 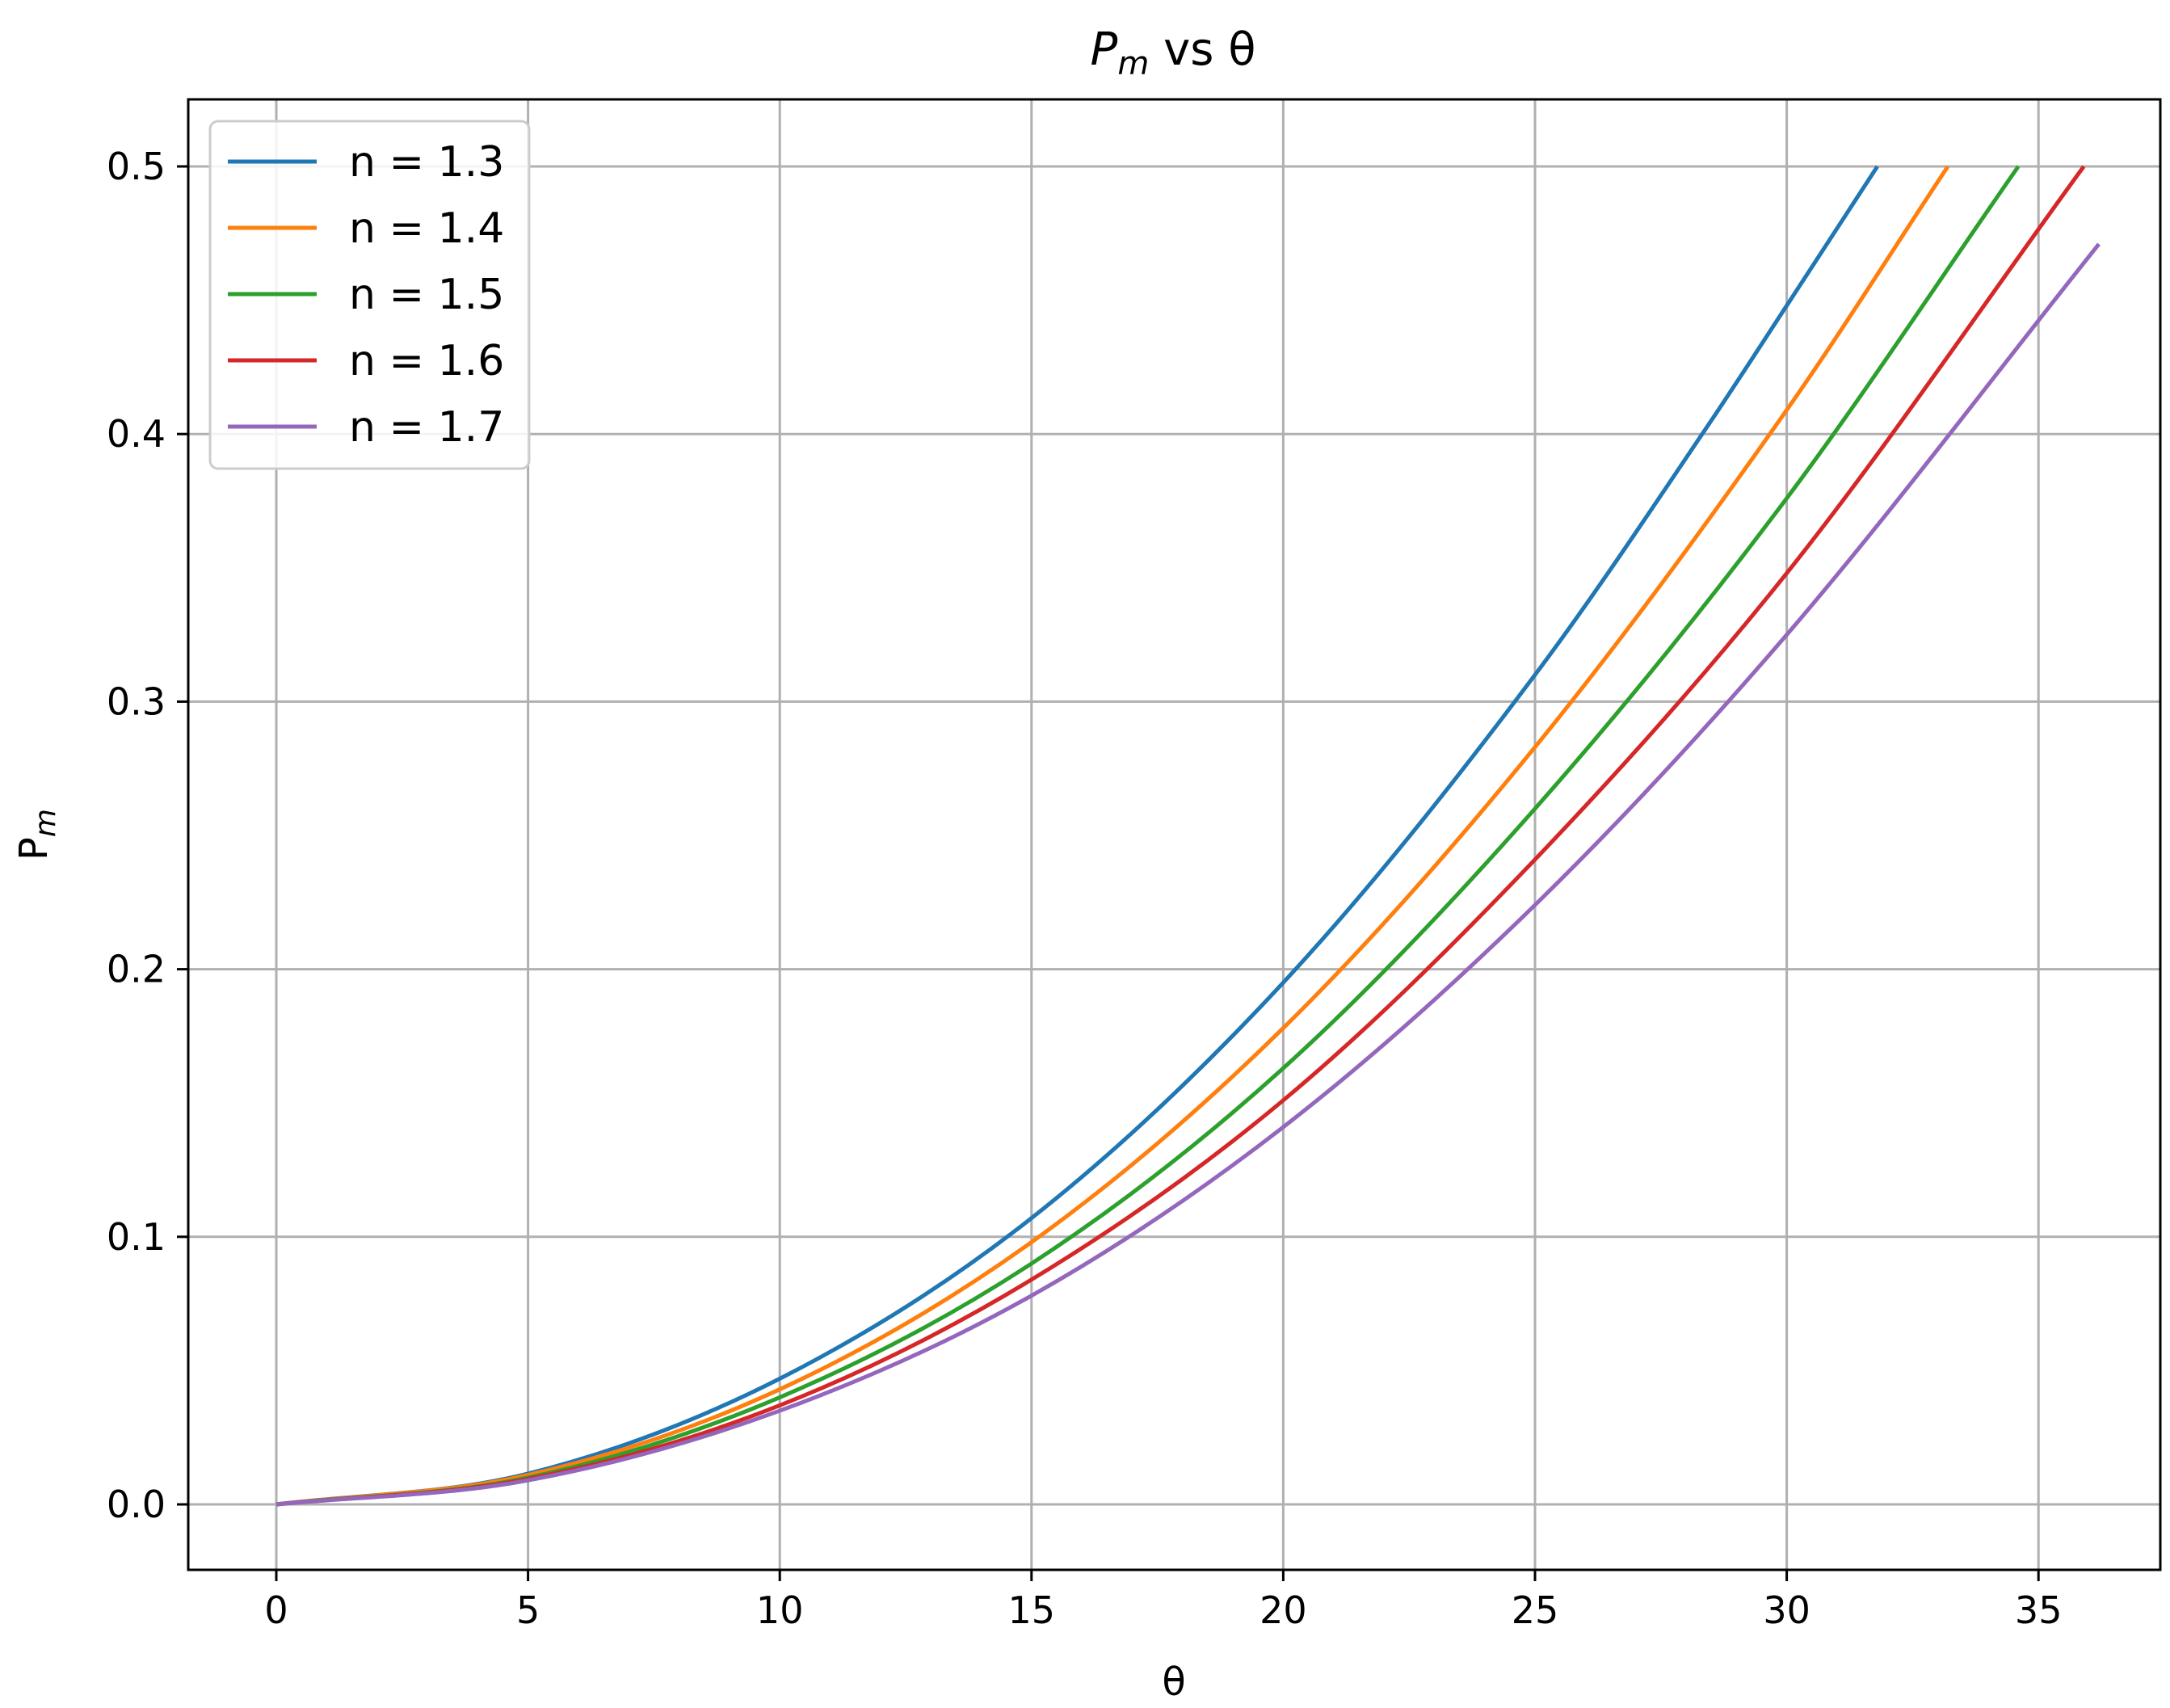 What do you see at coordinates (137, 434) in the screenshot?
I see `y-tick-label: 0.4` at bounding box center [137, 434].